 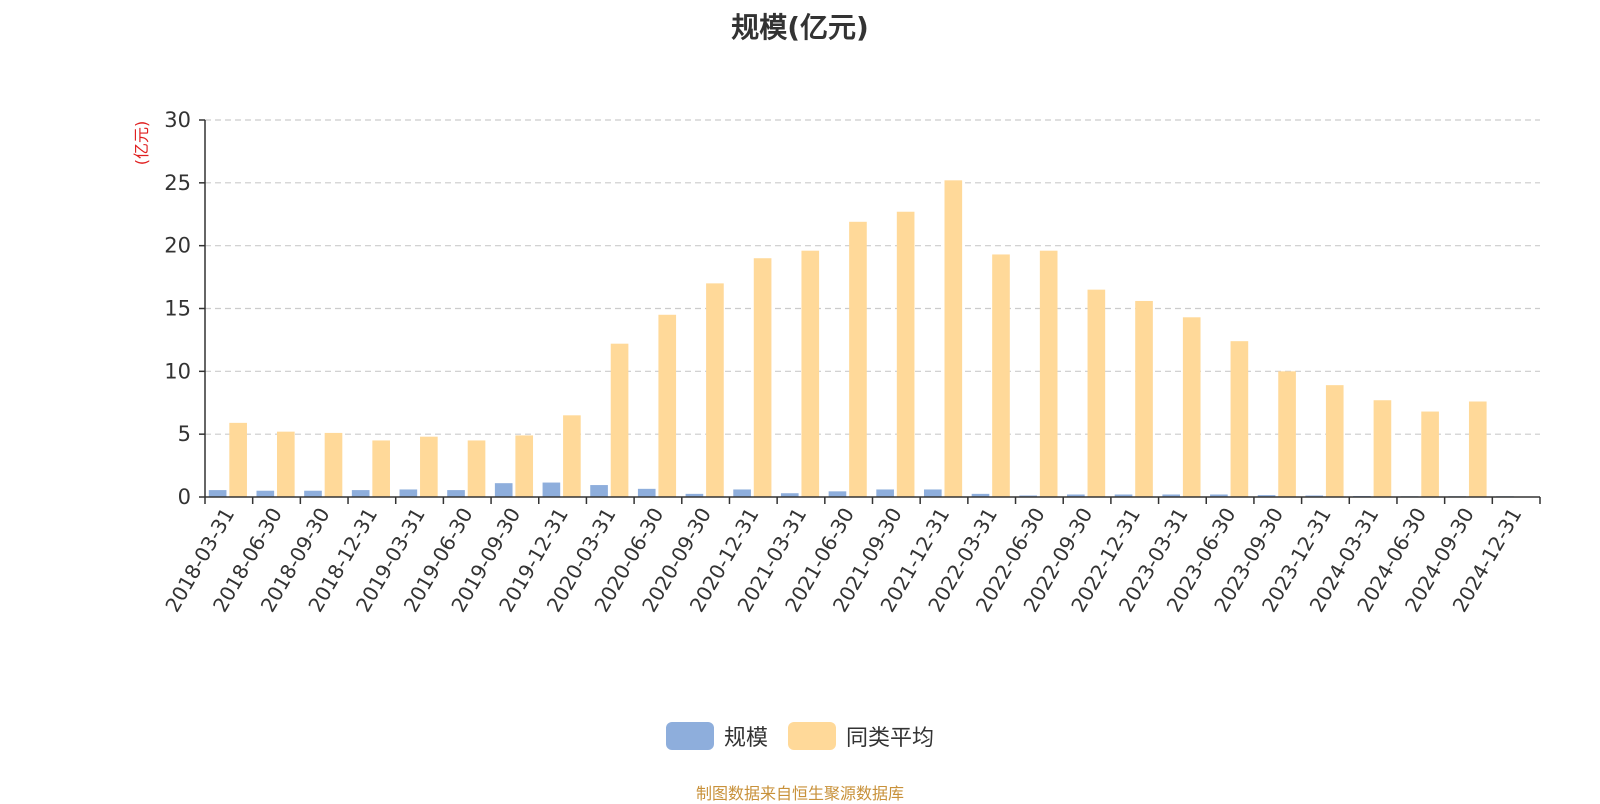 I want to click on legend-swatch-peer-average, so click(x=812, y=736).